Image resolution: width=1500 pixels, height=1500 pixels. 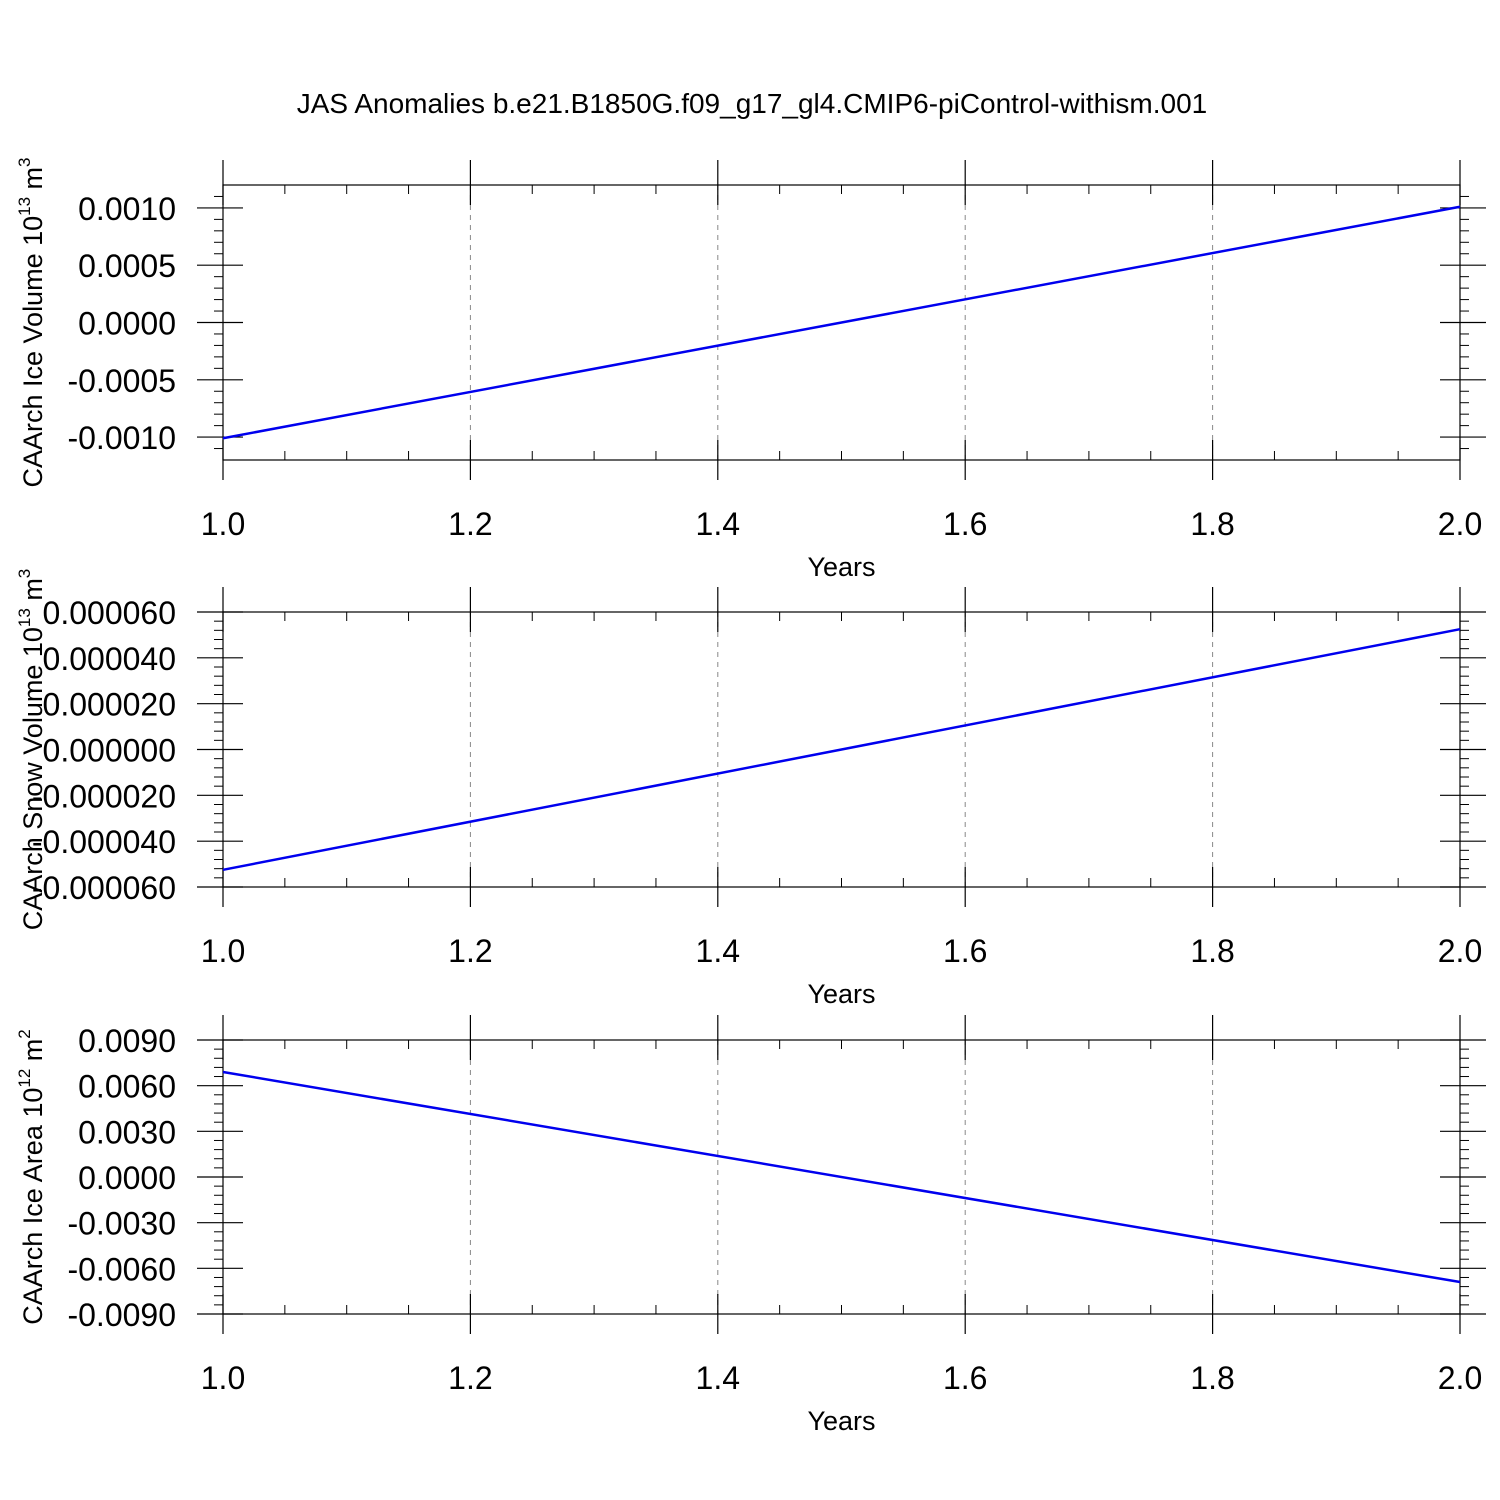 I want to click on y-tick-label: 0.0030, so click(x=127, y=1132).